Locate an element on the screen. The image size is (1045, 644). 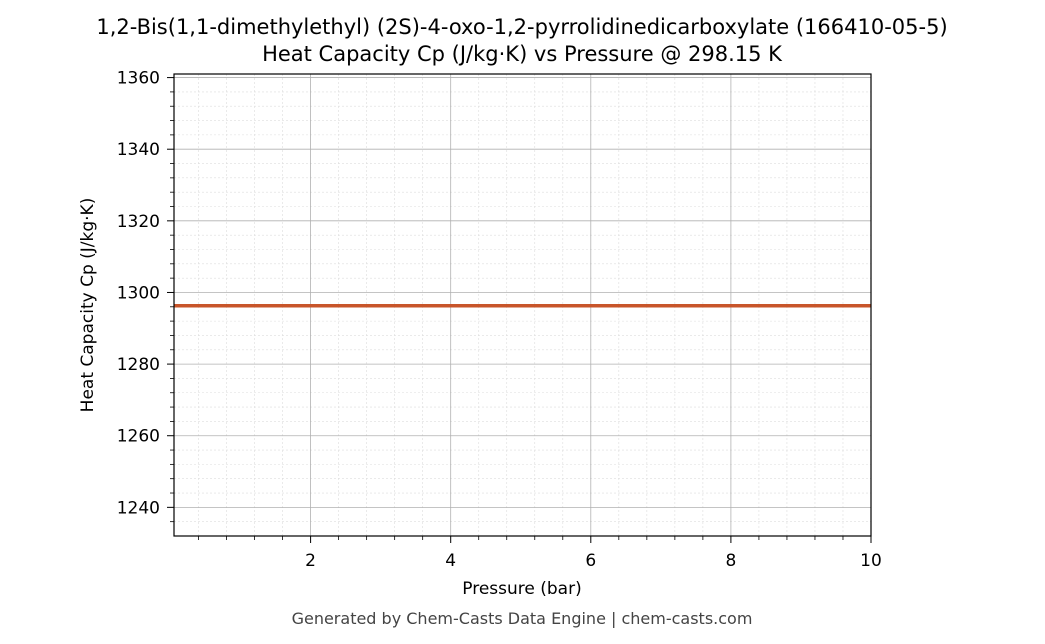
y-tick-label: 1320 is located at coordinates (138, 222).